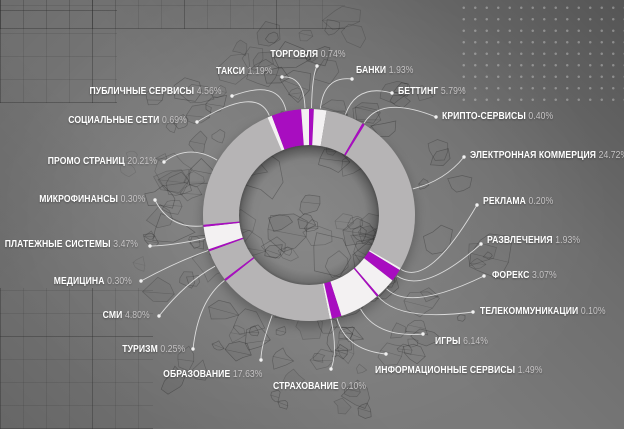  I want to click on category-label: МЕДИЦИНА 0.30%, so click(93, 282).